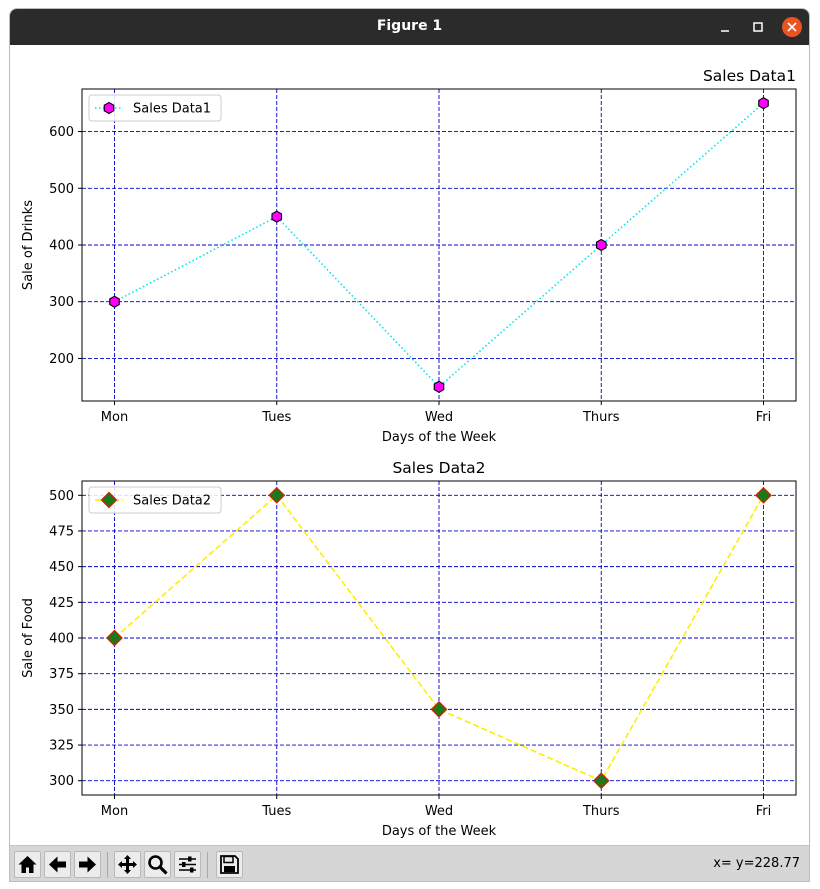 Image resolution: width=820 pixels, height=889 pixels. Describe the element at coordinates (725, 27) in the screenshot. I see `minimize-button` at that location.